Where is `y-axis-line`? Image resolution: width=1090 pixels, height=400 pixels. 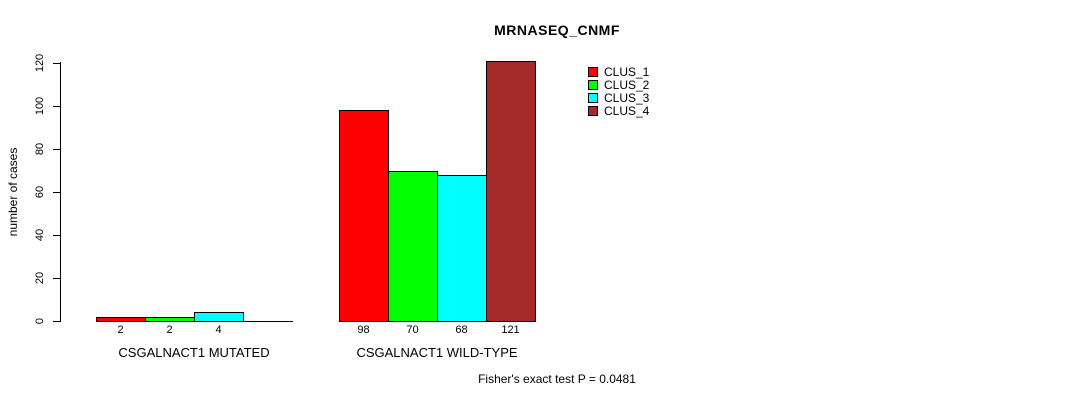
y-axis-line is located at coordinates (60, 192).